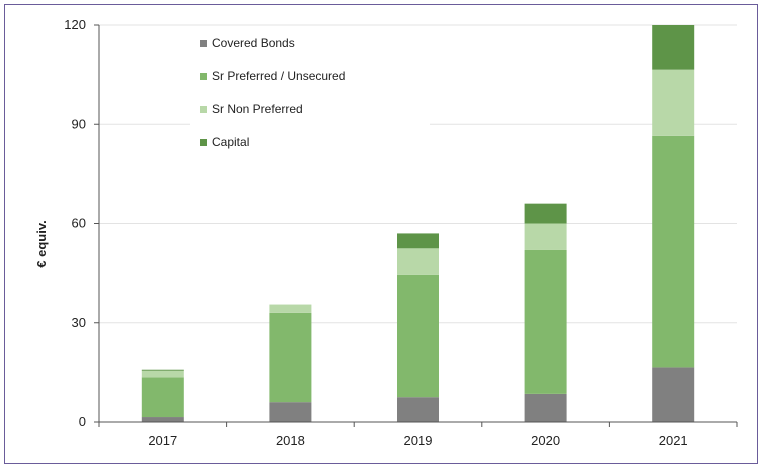 This screenshot has width=768, height=471. What do you see at coordinates (418, 336) in the screenshot?
I see `bar-2019-sr-preferred-unsecured` at bounding box center [418, 336].